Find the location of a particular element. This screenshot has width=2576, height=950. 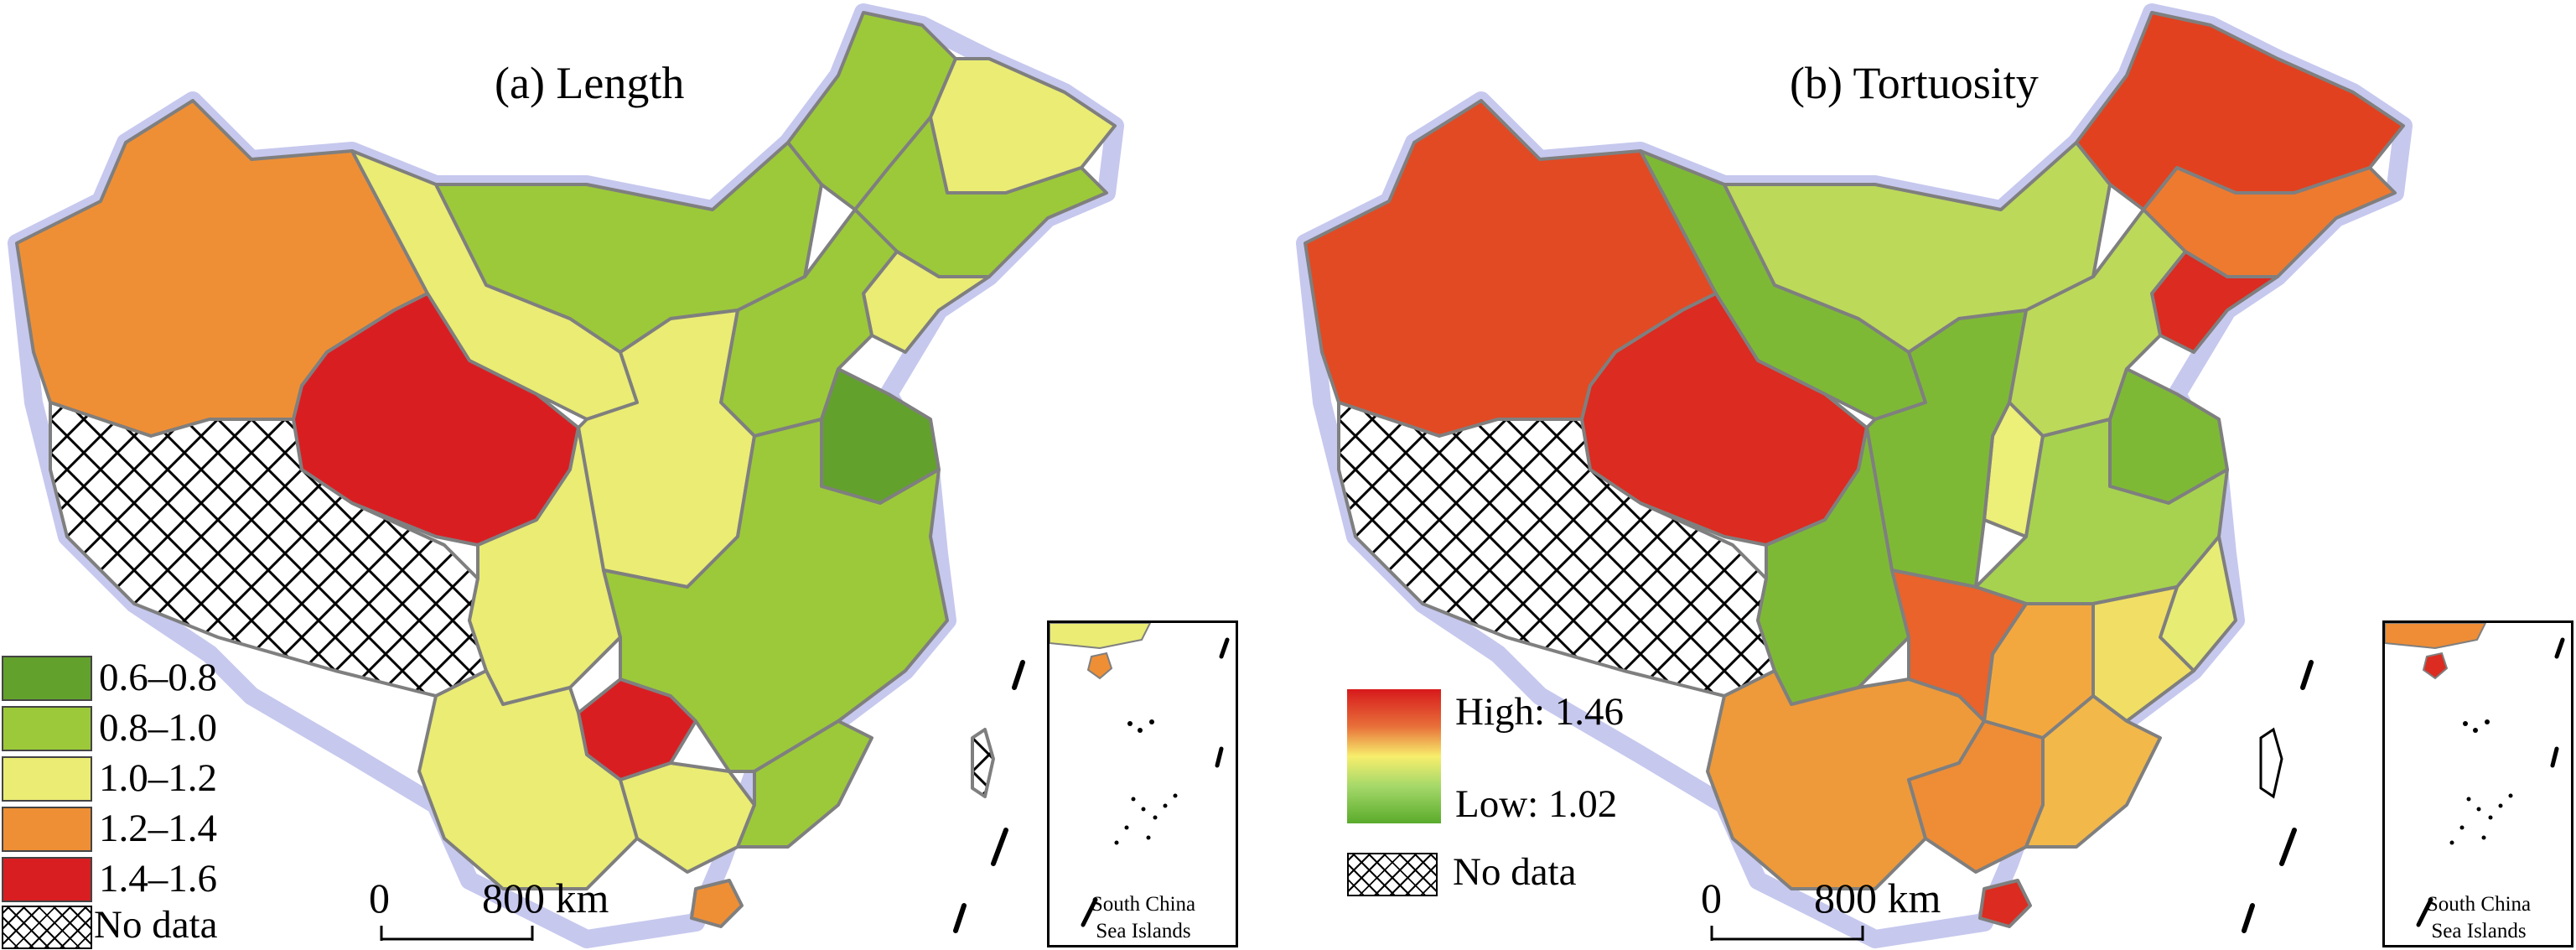

legend-swatch-no-data is located at coordinates (47, 928).